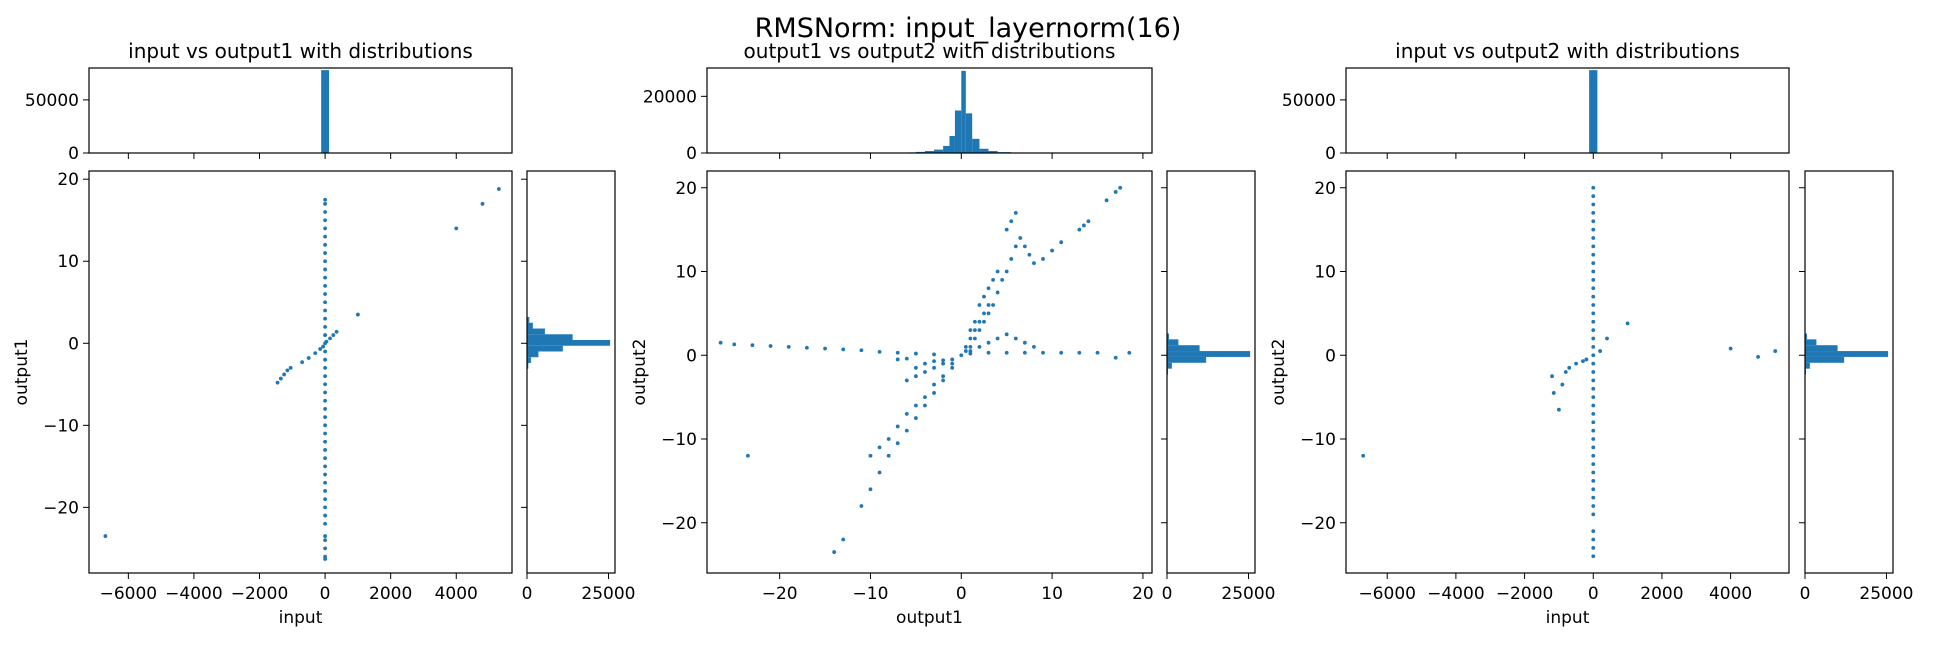 This screenshot has width=1935, height=652. What do you see at coordinates (1325, 189) in the screenshot?
I see `scatter-ytick-label: 20` at bounding box center [1325, 189].